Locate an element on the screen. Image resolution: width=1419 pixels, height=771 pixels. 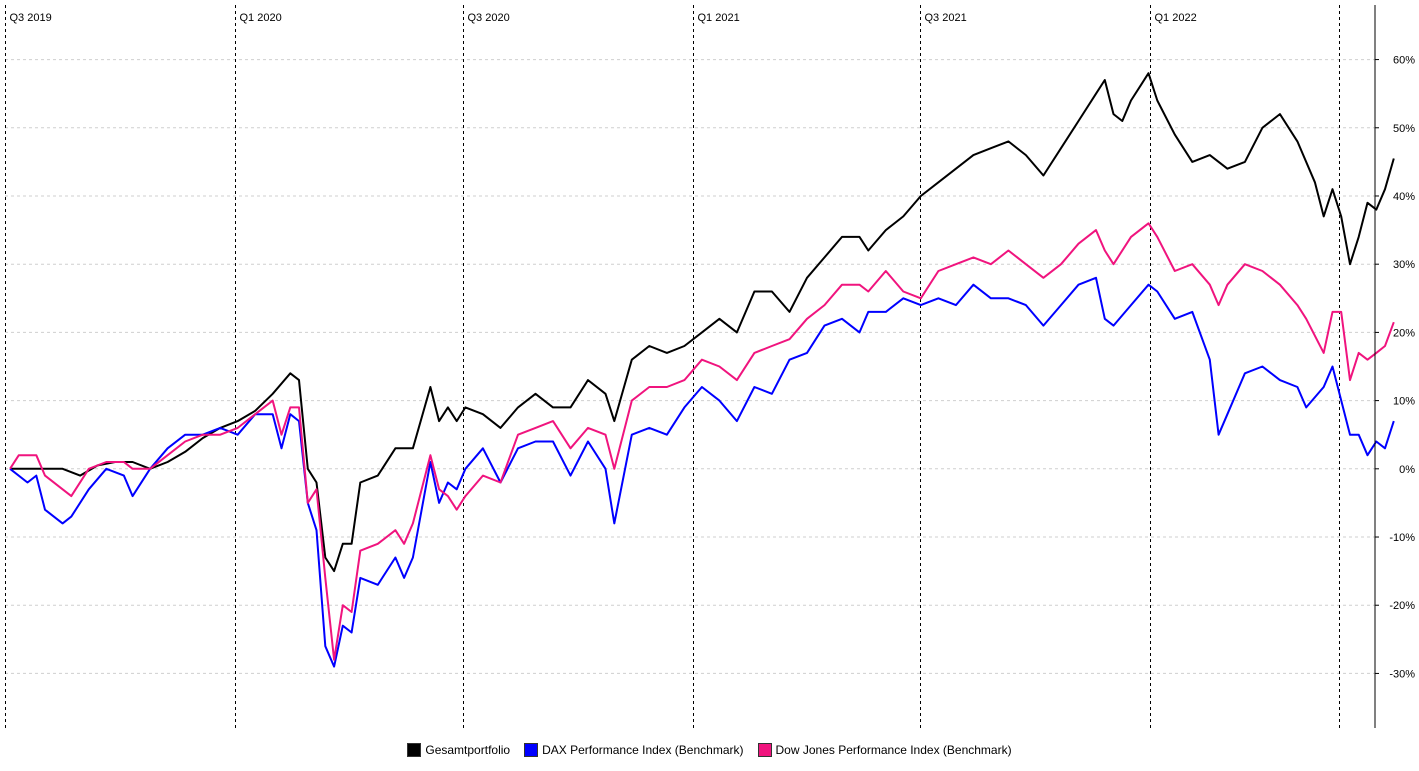
legend-label-gesamtportfolio: Gesamtportfolio is located at coordinates (468, 750).